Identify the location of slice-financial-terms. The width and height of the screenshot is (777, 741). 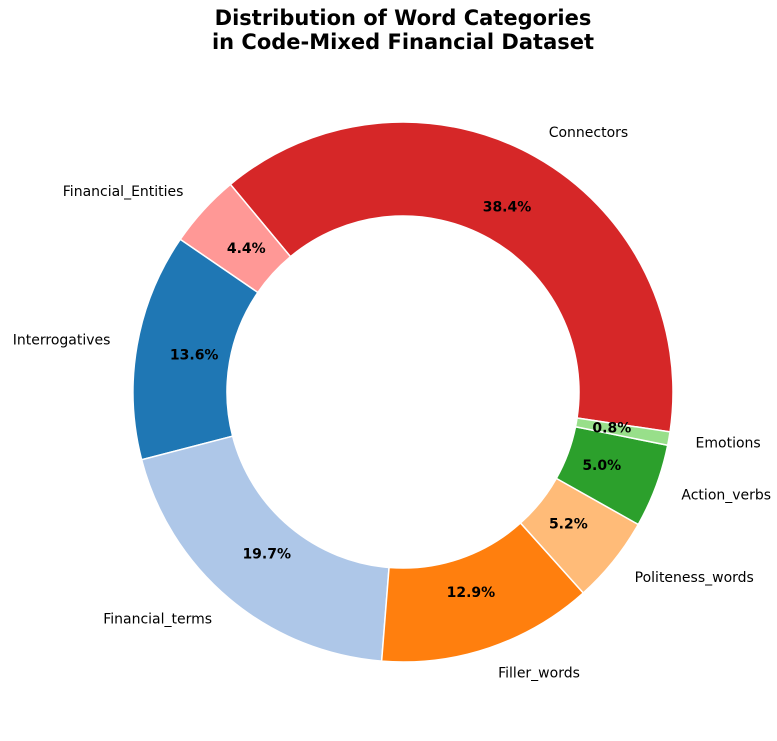
(265, 548).